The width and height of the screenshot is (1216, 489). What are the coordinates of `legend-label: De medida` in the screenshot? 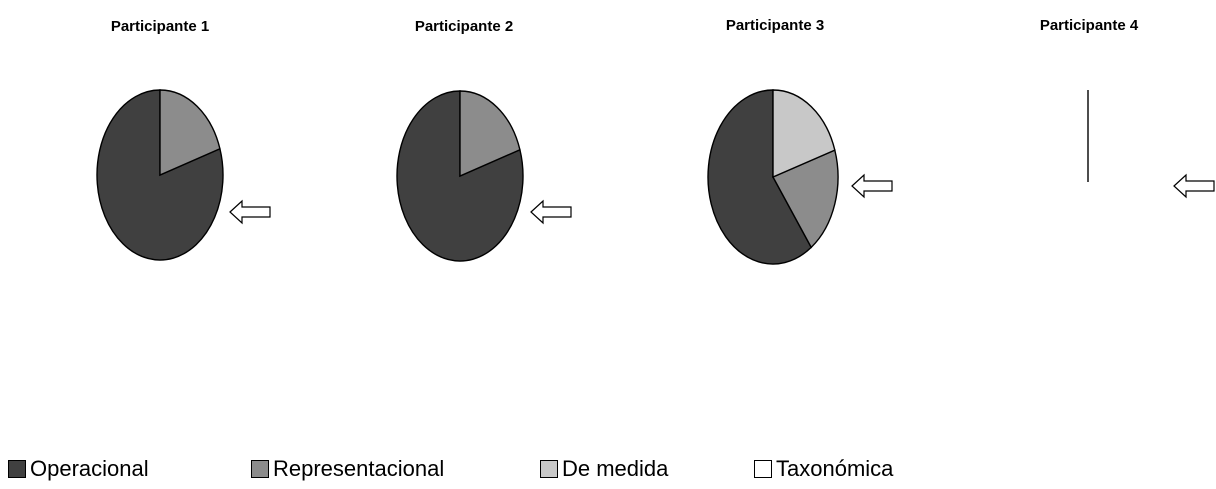 It's located at (615, 468).